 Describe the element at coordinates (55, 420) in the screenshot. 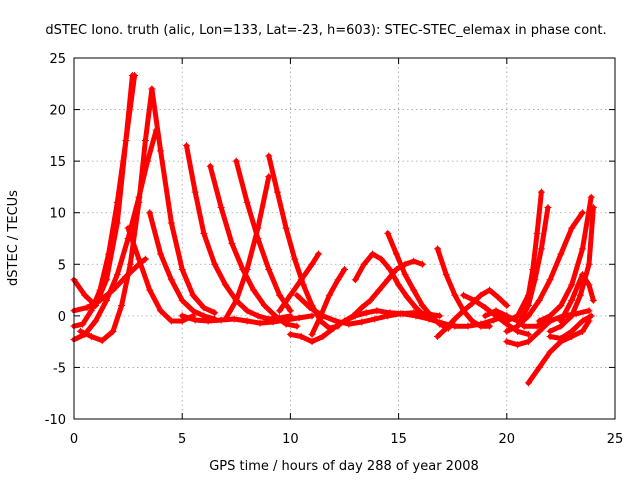

I see `y-tick-label: -10` at that location.